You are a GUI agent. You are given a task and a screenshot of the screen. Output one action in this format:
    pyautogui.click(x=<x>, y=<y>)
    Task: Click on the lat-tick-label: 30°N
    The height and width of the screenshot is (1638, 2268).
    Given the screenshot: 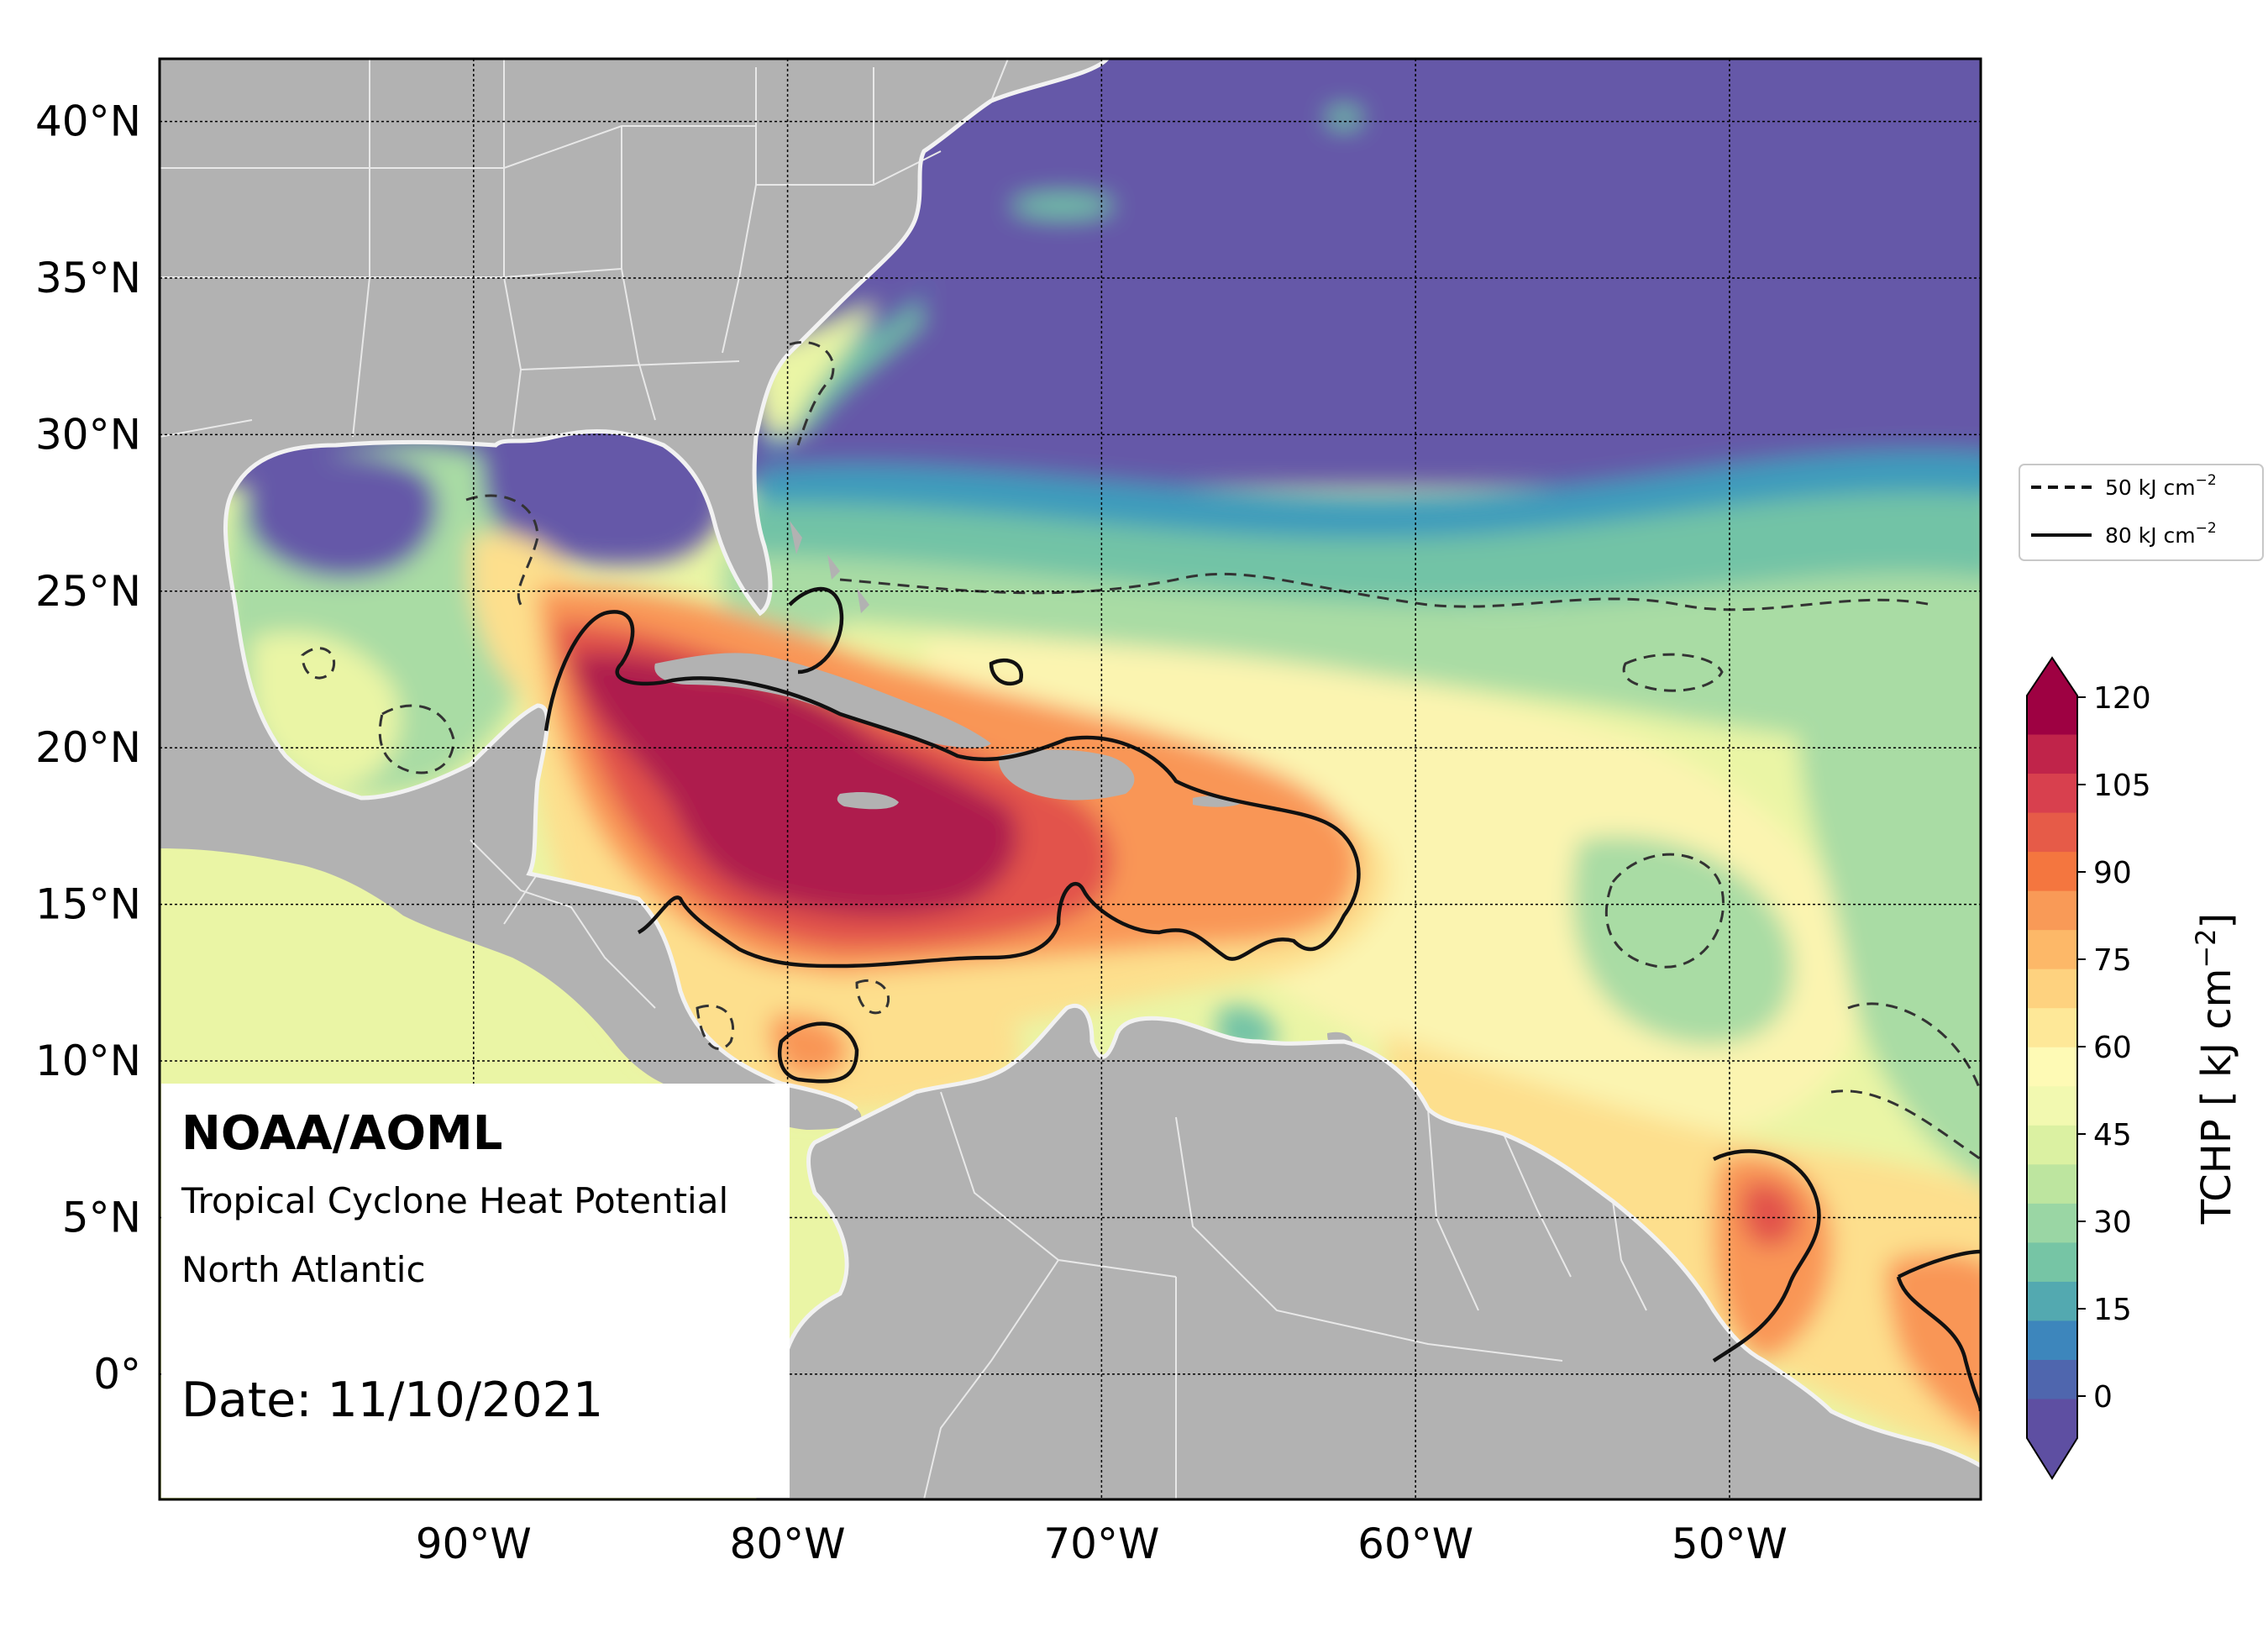 What is the action you would take?
    pyautogui.click(x=88, y=434)
    